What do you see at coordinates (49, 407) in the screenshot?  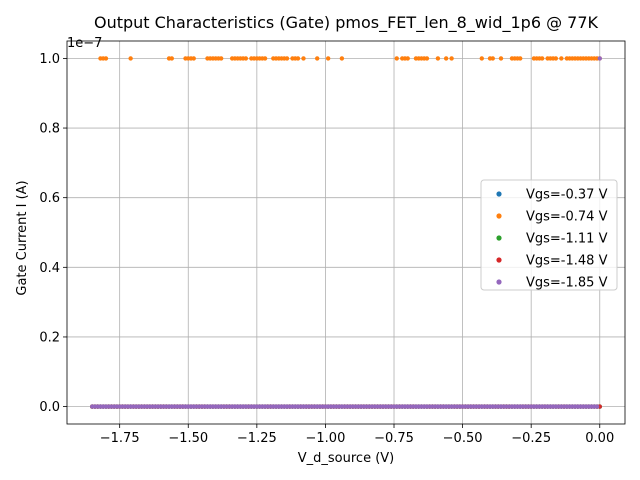 I see `y-tick-label: 0.0` at bounding box center [49, 407].